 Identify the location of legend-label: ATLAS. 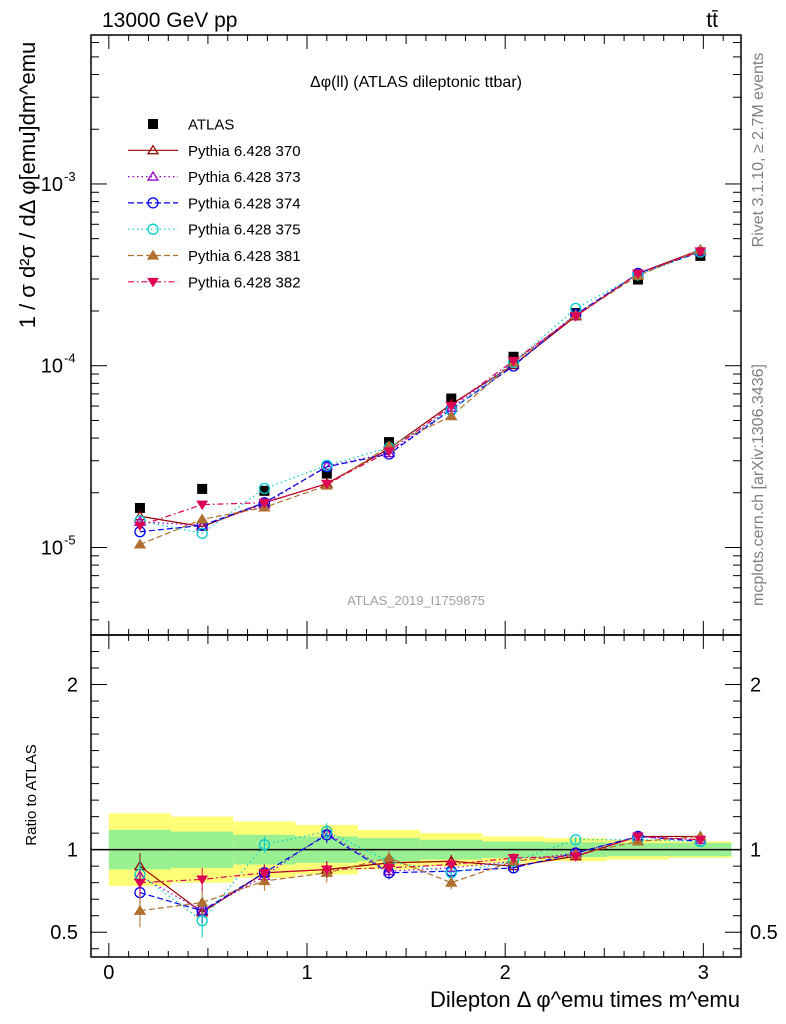
(211, 125).